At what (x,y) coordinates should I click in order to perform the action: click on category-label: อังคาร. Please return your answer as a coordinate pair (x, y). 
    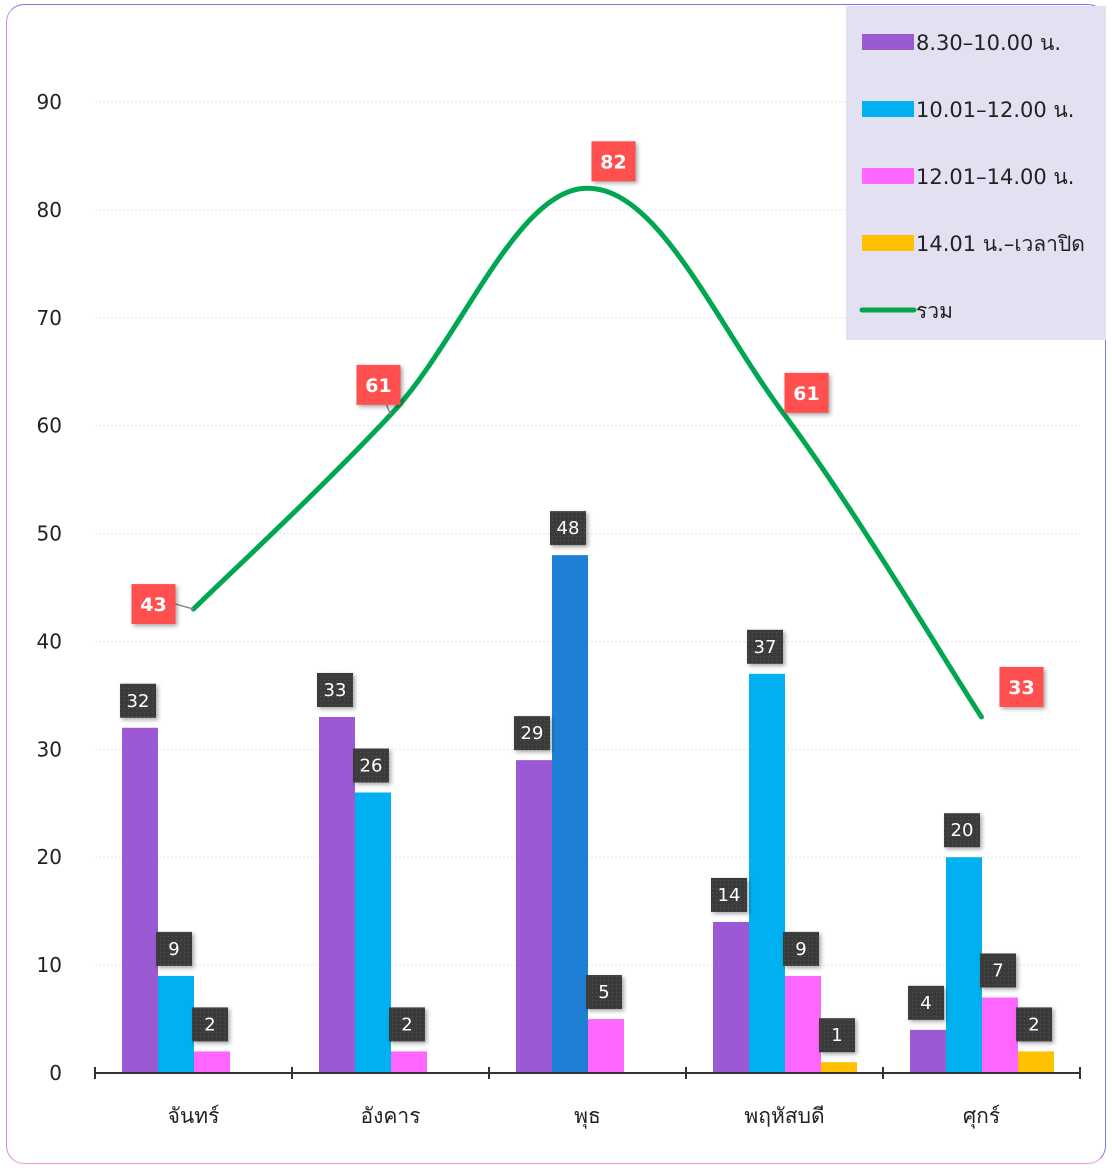
    Looking at the image, I should click on (391, 1116).